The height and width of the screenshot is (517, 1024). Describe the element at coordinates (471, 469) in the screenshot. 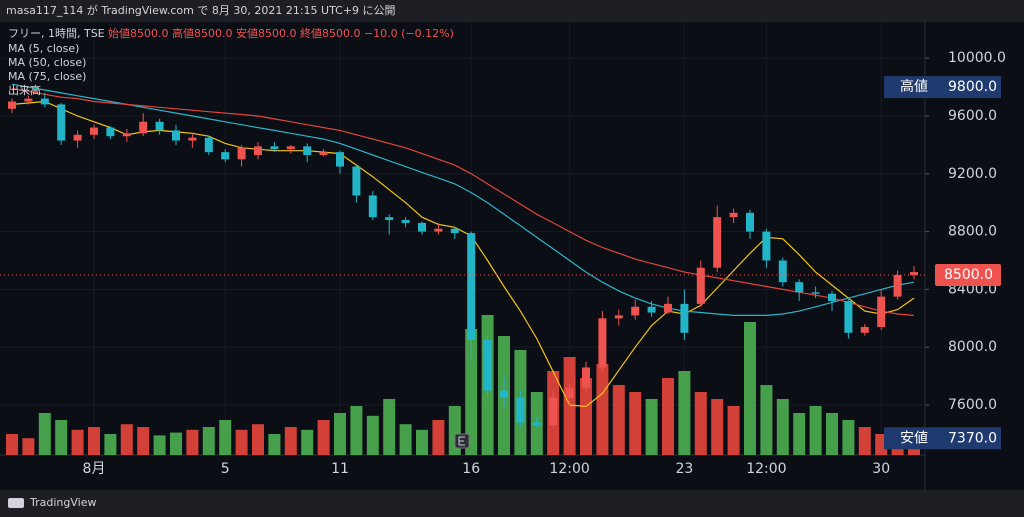

I see `x-tick-label: 16` at that location.